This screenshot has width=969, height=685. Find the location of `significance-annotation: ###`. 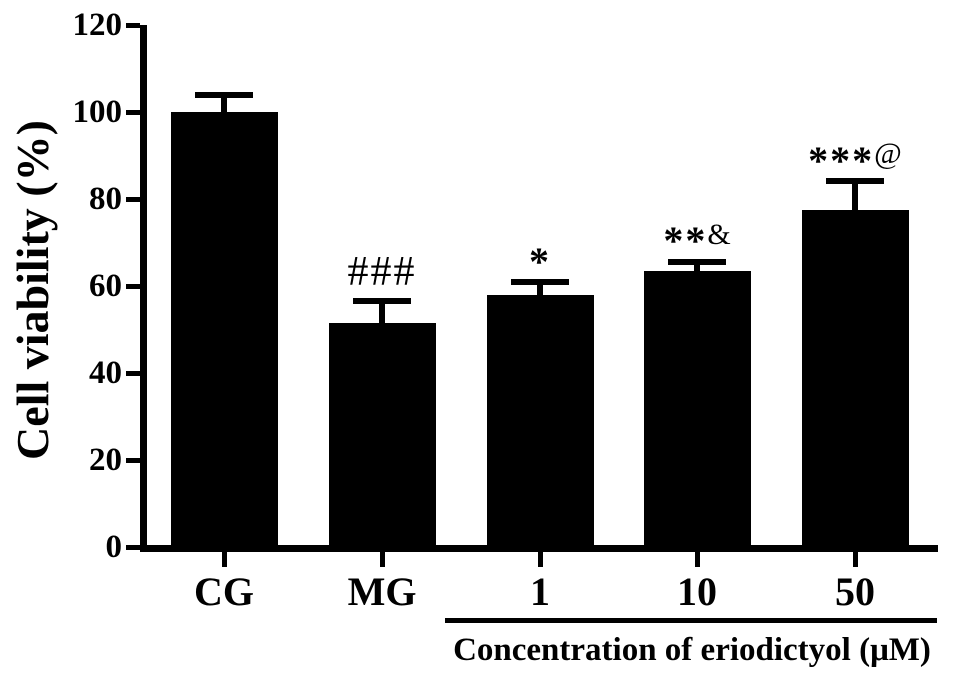

significance-annotation: ### is located at coordinates (382, 272).